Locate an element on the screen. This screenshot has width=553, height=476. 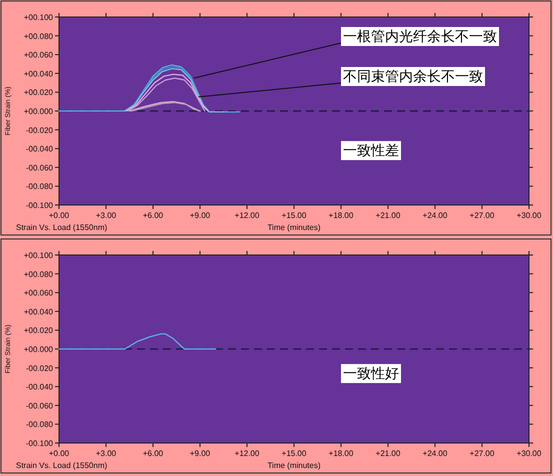
annotation: 一致性差 is located at coordinates (371, 150).